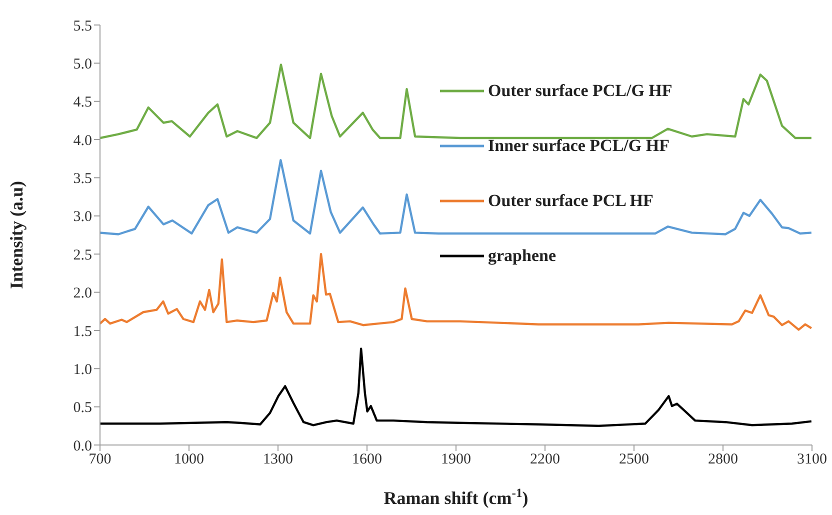 This screenshot has height=515, width=832. Describe the element at coordinates (82, 64) in the screenshot. I see `y-tick-label: 5.0` at that location.